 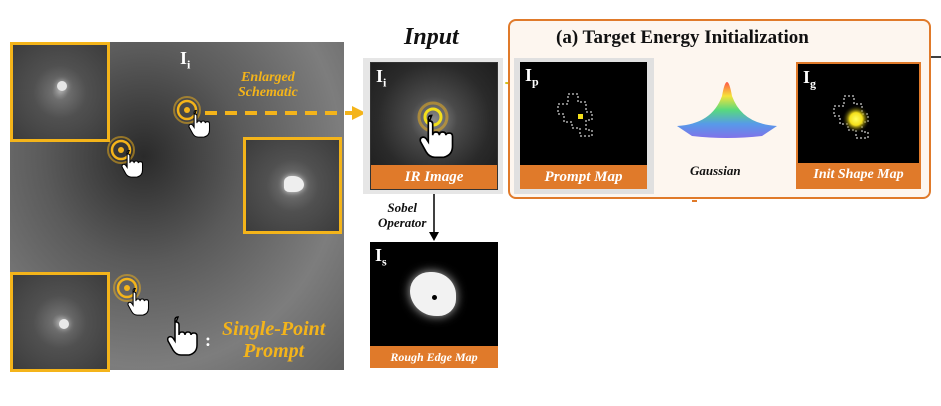 I want to click on energy-section-title: (a) Target Energy Initialization, so click(x=682, y=37).